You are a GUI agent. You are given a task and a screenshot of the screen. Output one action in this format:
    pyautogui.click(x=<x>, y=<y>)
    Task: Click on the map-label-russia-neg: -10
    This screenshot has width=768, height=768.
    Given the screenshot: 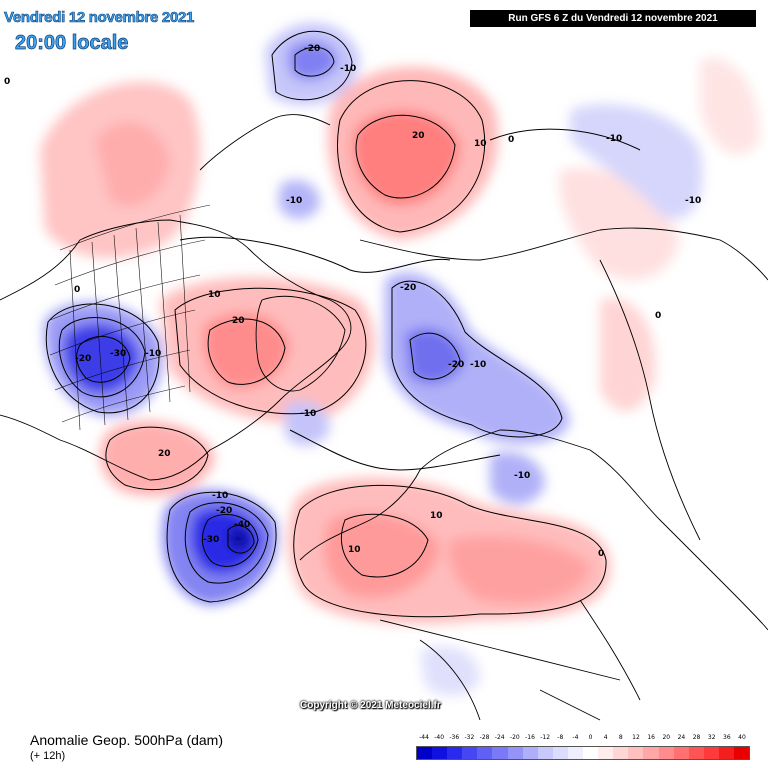 What is the action you would take?
    pyautogui.click(x=522, y=476)
    